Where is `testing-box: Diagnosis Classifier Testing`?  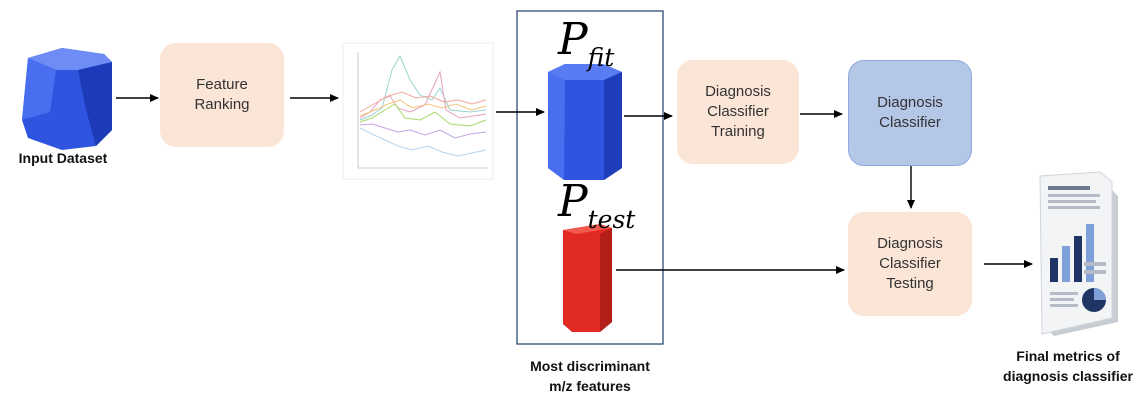 testing-box: Diagnosis Classifier Testing is located at coordinates (910, 264).